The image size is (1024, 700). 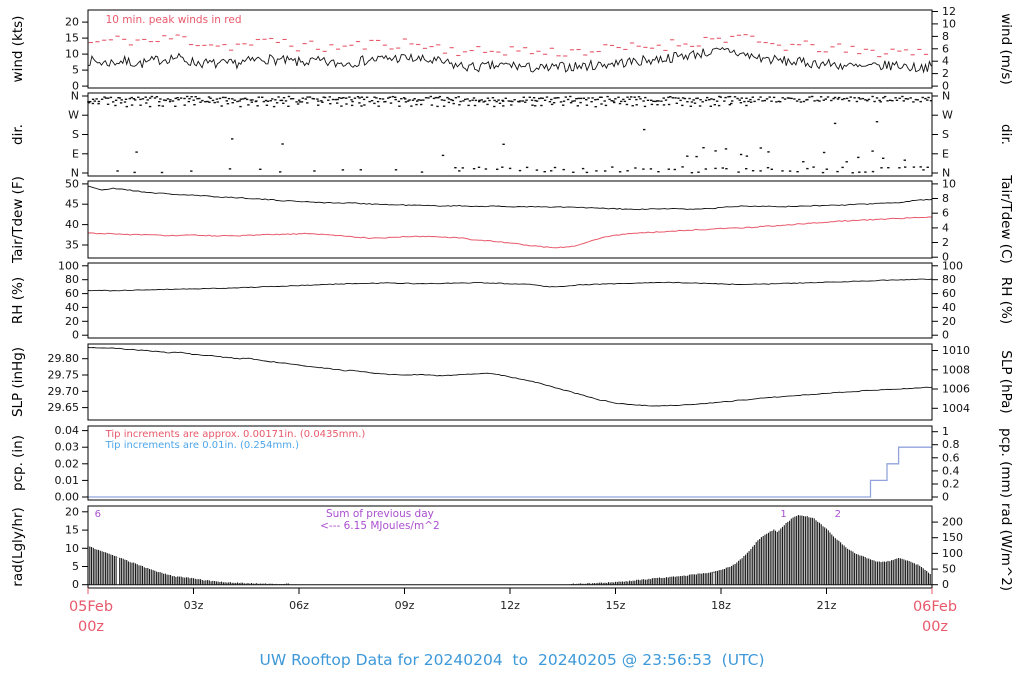 What do you see at coordinates (510, 285) in the screenshot?
I see `series-rh_percent` at bounding box center [510, 285].